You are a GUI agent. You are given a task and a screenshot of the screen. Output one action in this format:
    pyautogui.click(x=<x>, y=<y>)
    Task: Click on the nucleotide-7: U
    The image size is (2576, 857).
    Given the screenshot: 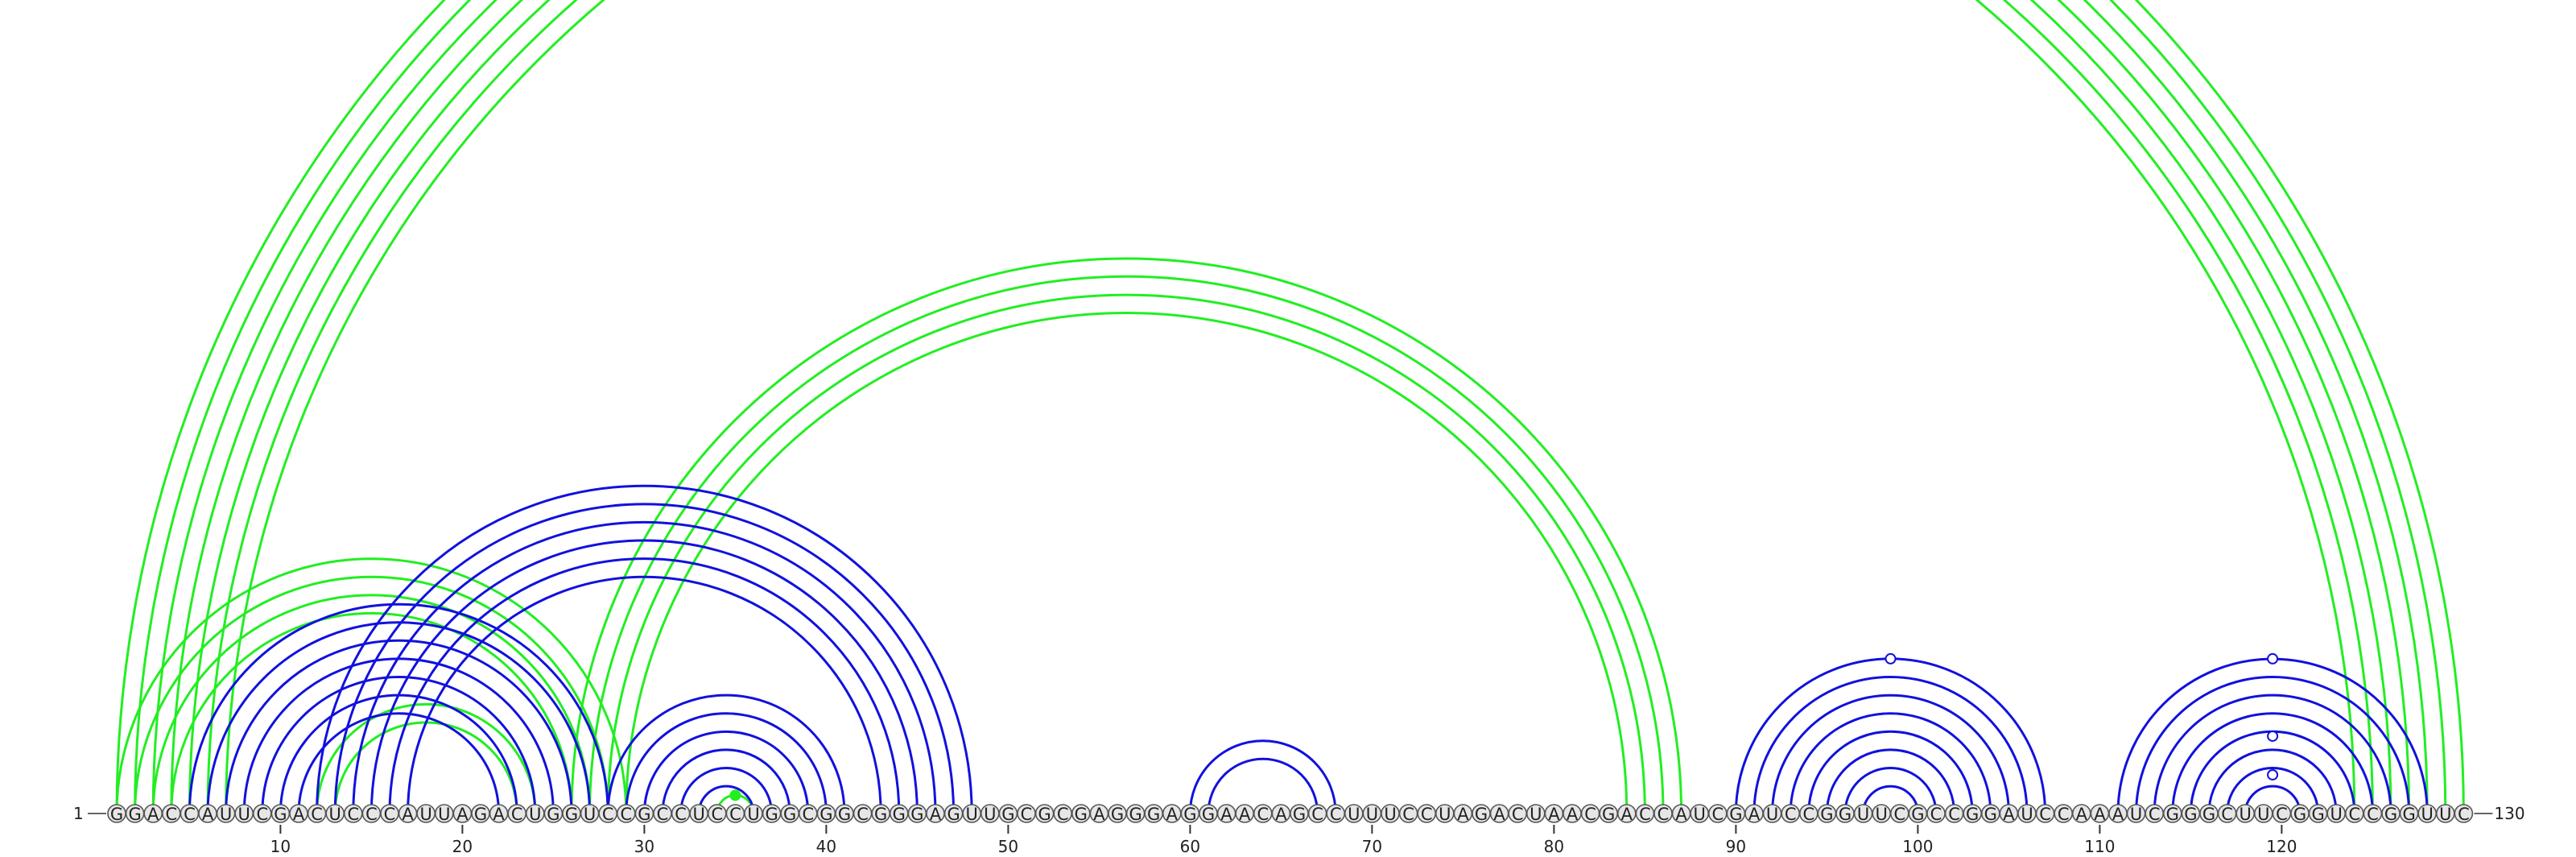 What is the action you would take?
    pyautogui.click(x=226, y=814)
    